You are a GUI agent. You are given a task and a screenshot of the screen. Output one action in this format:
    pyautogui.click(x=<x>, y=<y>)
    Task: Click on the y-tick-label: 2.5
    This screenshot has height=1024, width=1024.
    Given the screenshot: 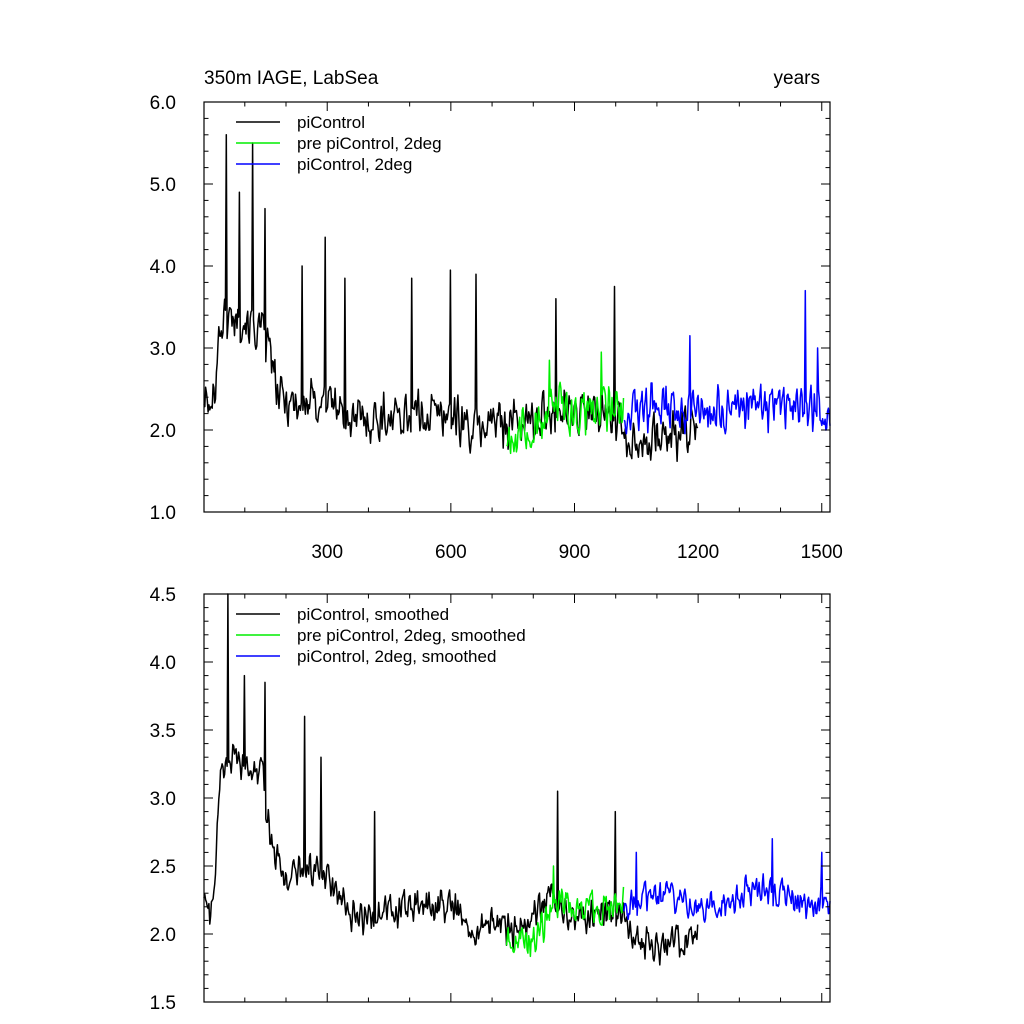 What is the action you would take?
    pyautogui.click(x=163, y=867)
    